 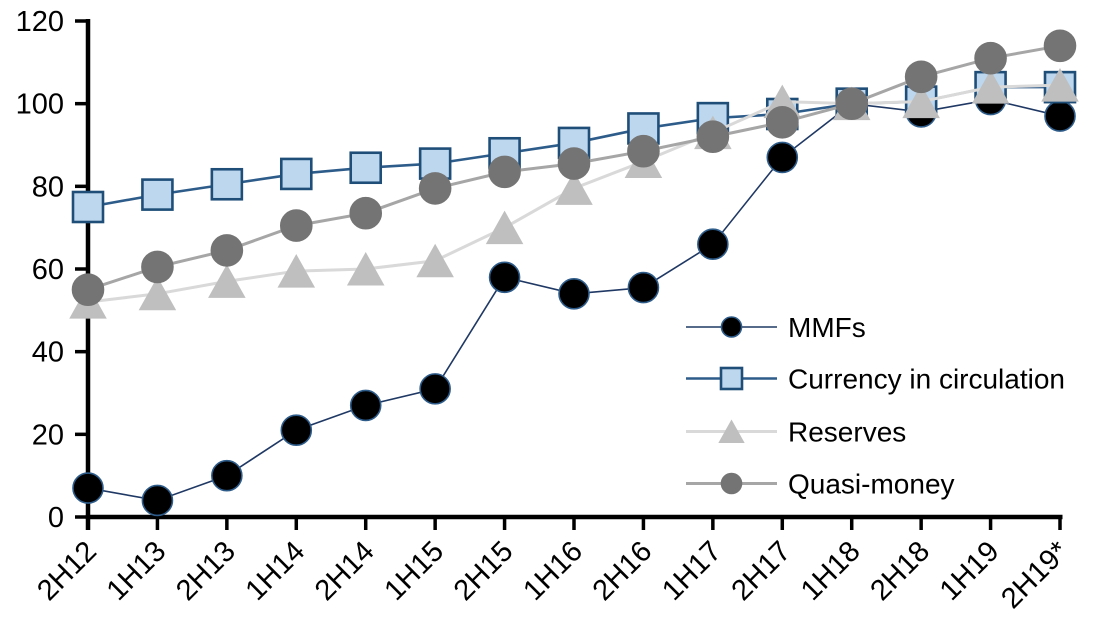 I want to click on y-axis-tick-label: 40, so click(x=48, y=353).